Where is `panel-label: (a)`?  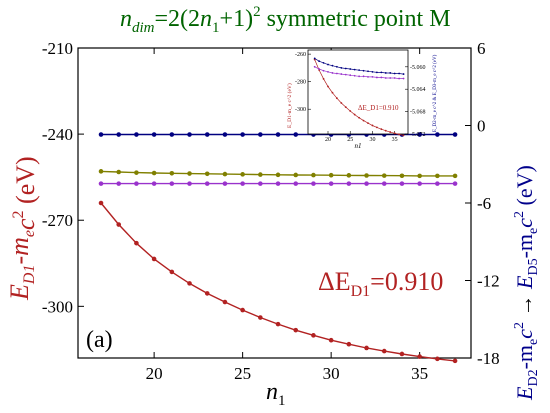
panel-label: (a) is located at coordinates (99, 340).